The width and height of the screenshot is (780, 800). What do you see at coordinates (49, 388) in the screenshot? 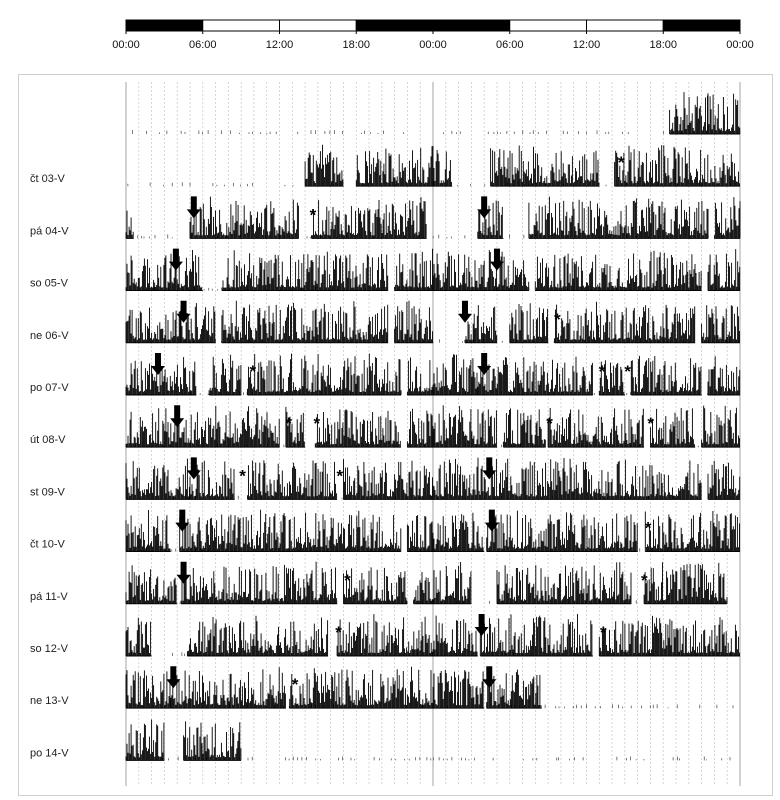
I see `day-label: po 07-V` at bounding box center [49, 388].